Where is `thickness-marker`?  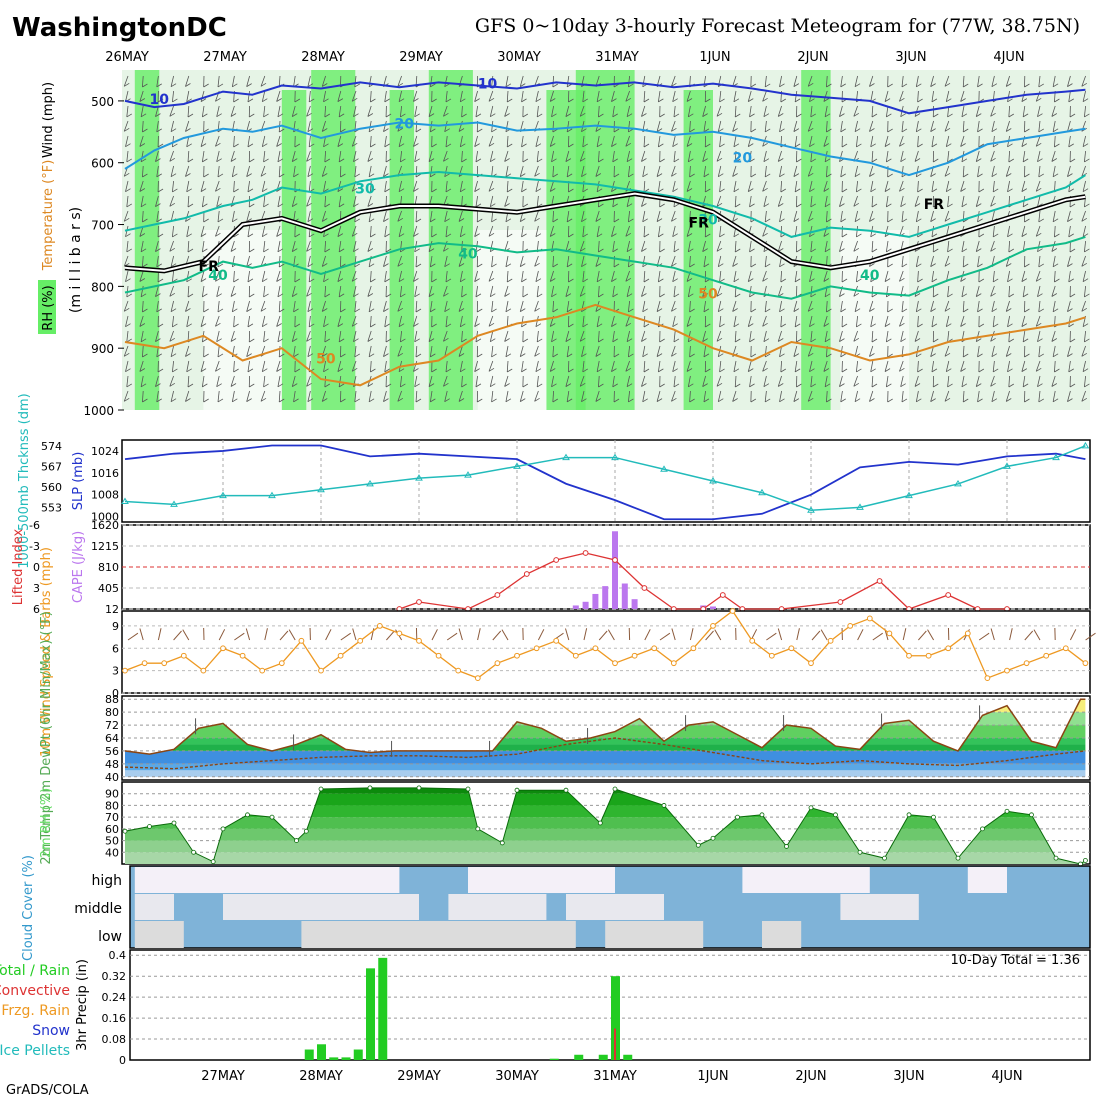 thickness-marker is located at coordinates (419, 477).